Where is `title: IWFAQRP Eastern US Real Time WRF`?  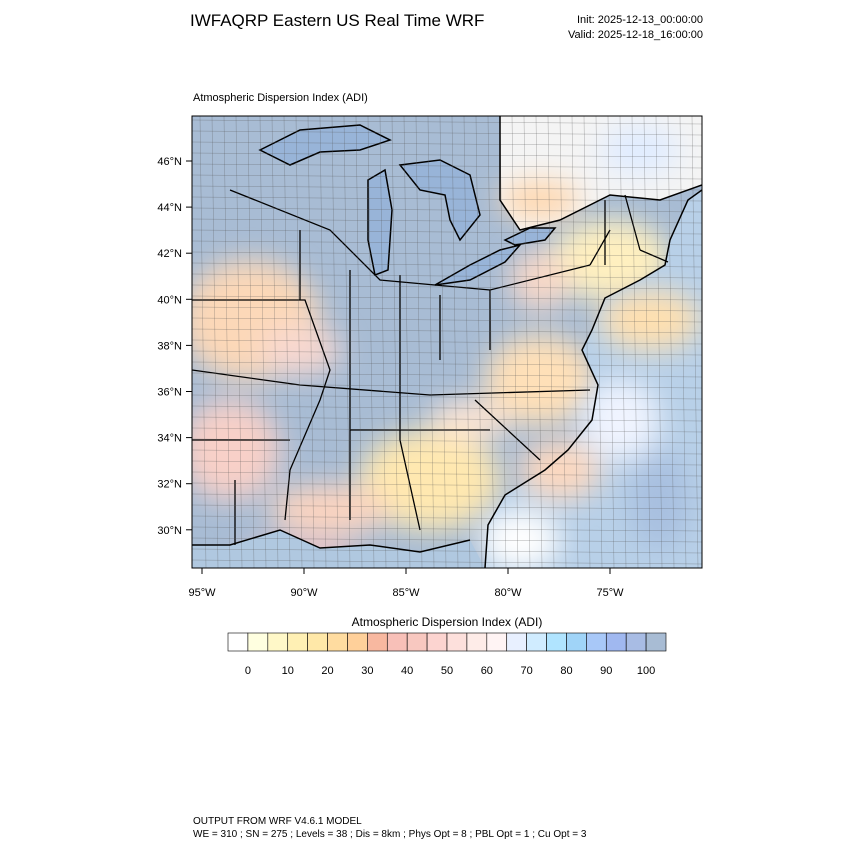 title: IWFAQRP Eastern US Real Time WRF is located at coordinates (337, 20).